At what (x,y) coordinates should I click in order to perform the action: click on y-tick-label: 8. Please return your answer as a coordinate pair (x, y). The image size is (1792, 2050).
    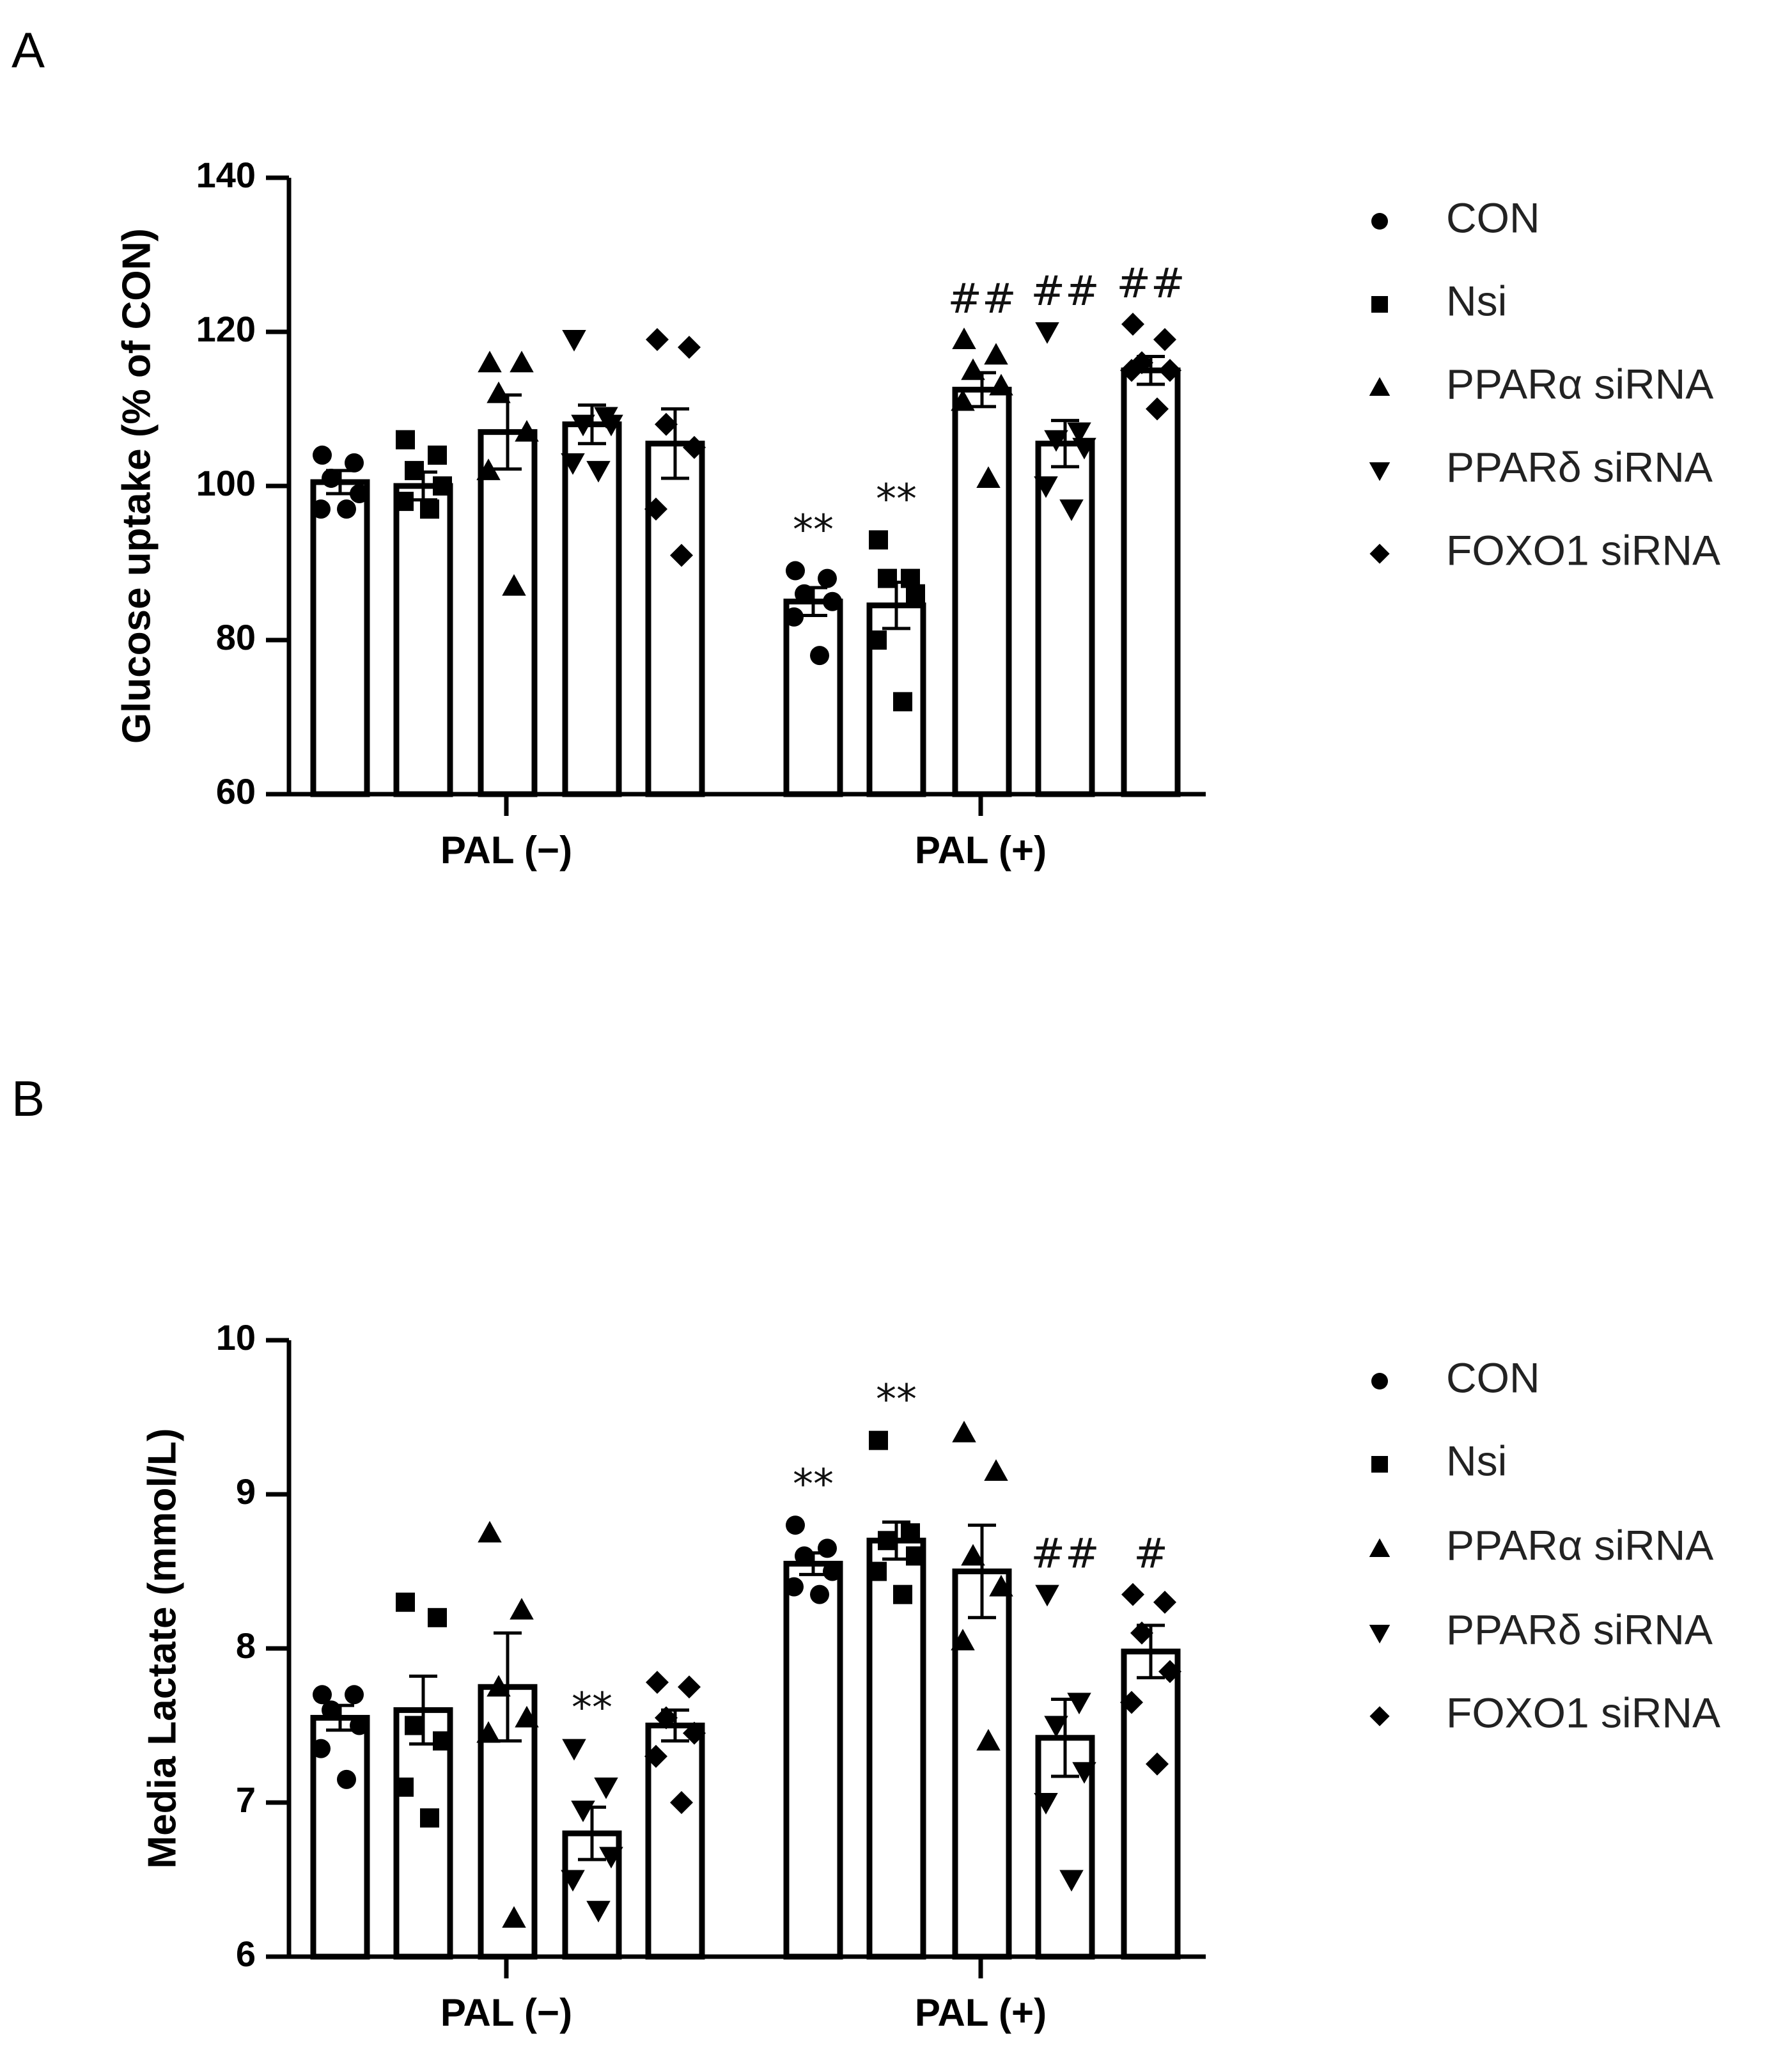
    Looking at the image, I should click on (246, 1646).